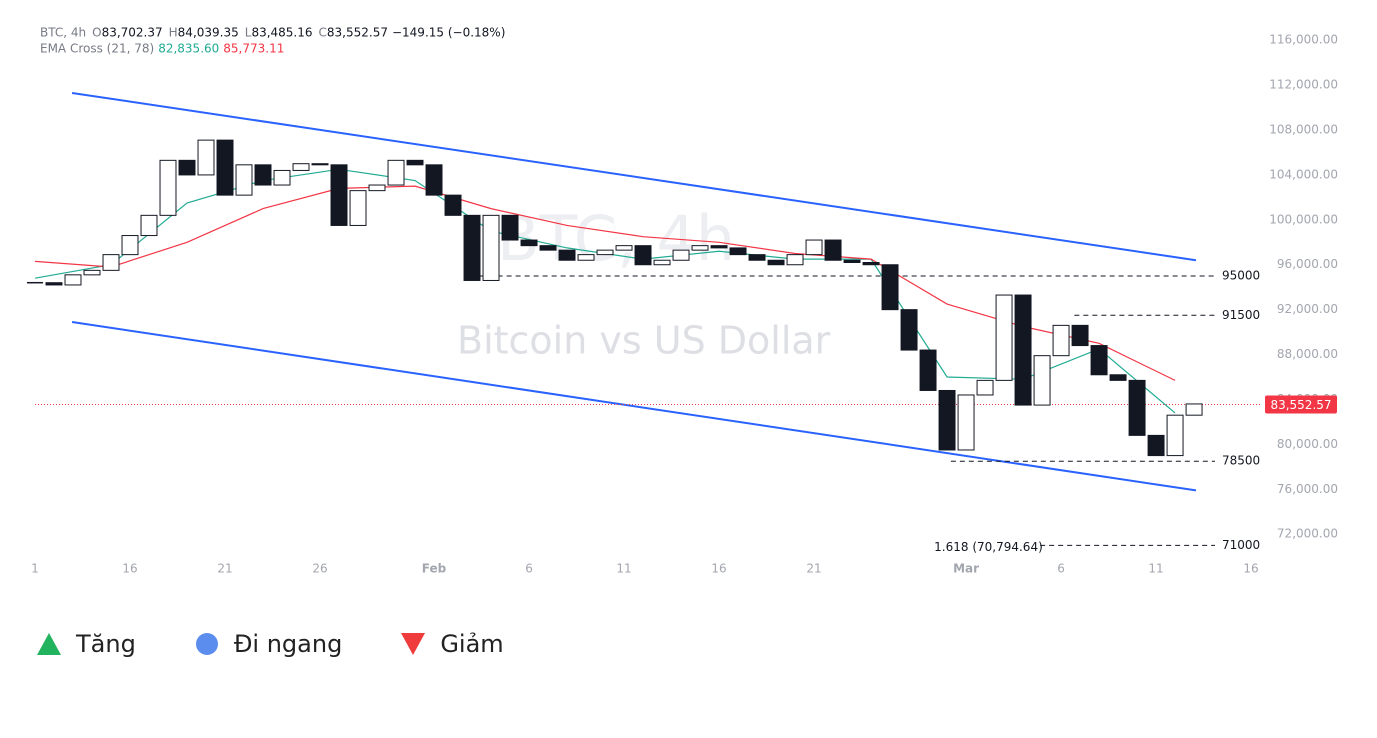 This screenshot has height=738, width=1377. What do you see at coordinates (106, 644) in the screenshot?
I see `signal-label: Tăng` at bounding box center [106, 644].